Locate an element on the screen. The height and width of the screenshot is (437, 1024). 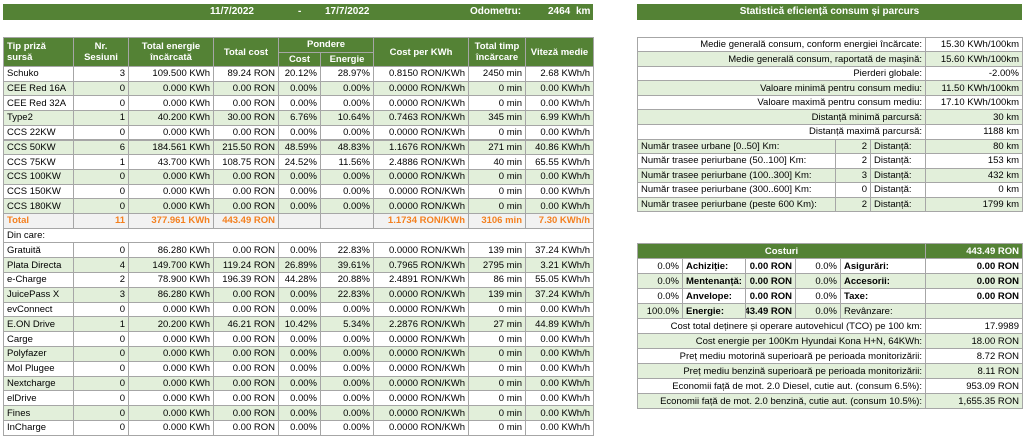
table-cell: 2.4886 RON/KWh is located at coordinates (421, 162).